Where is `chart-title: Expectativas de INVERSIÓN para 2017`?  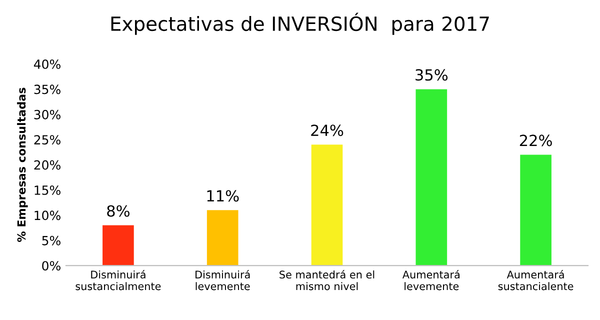
chart-title: Expectativas de INVERSIÓN para 2017 is located at coordinates (300, 23).